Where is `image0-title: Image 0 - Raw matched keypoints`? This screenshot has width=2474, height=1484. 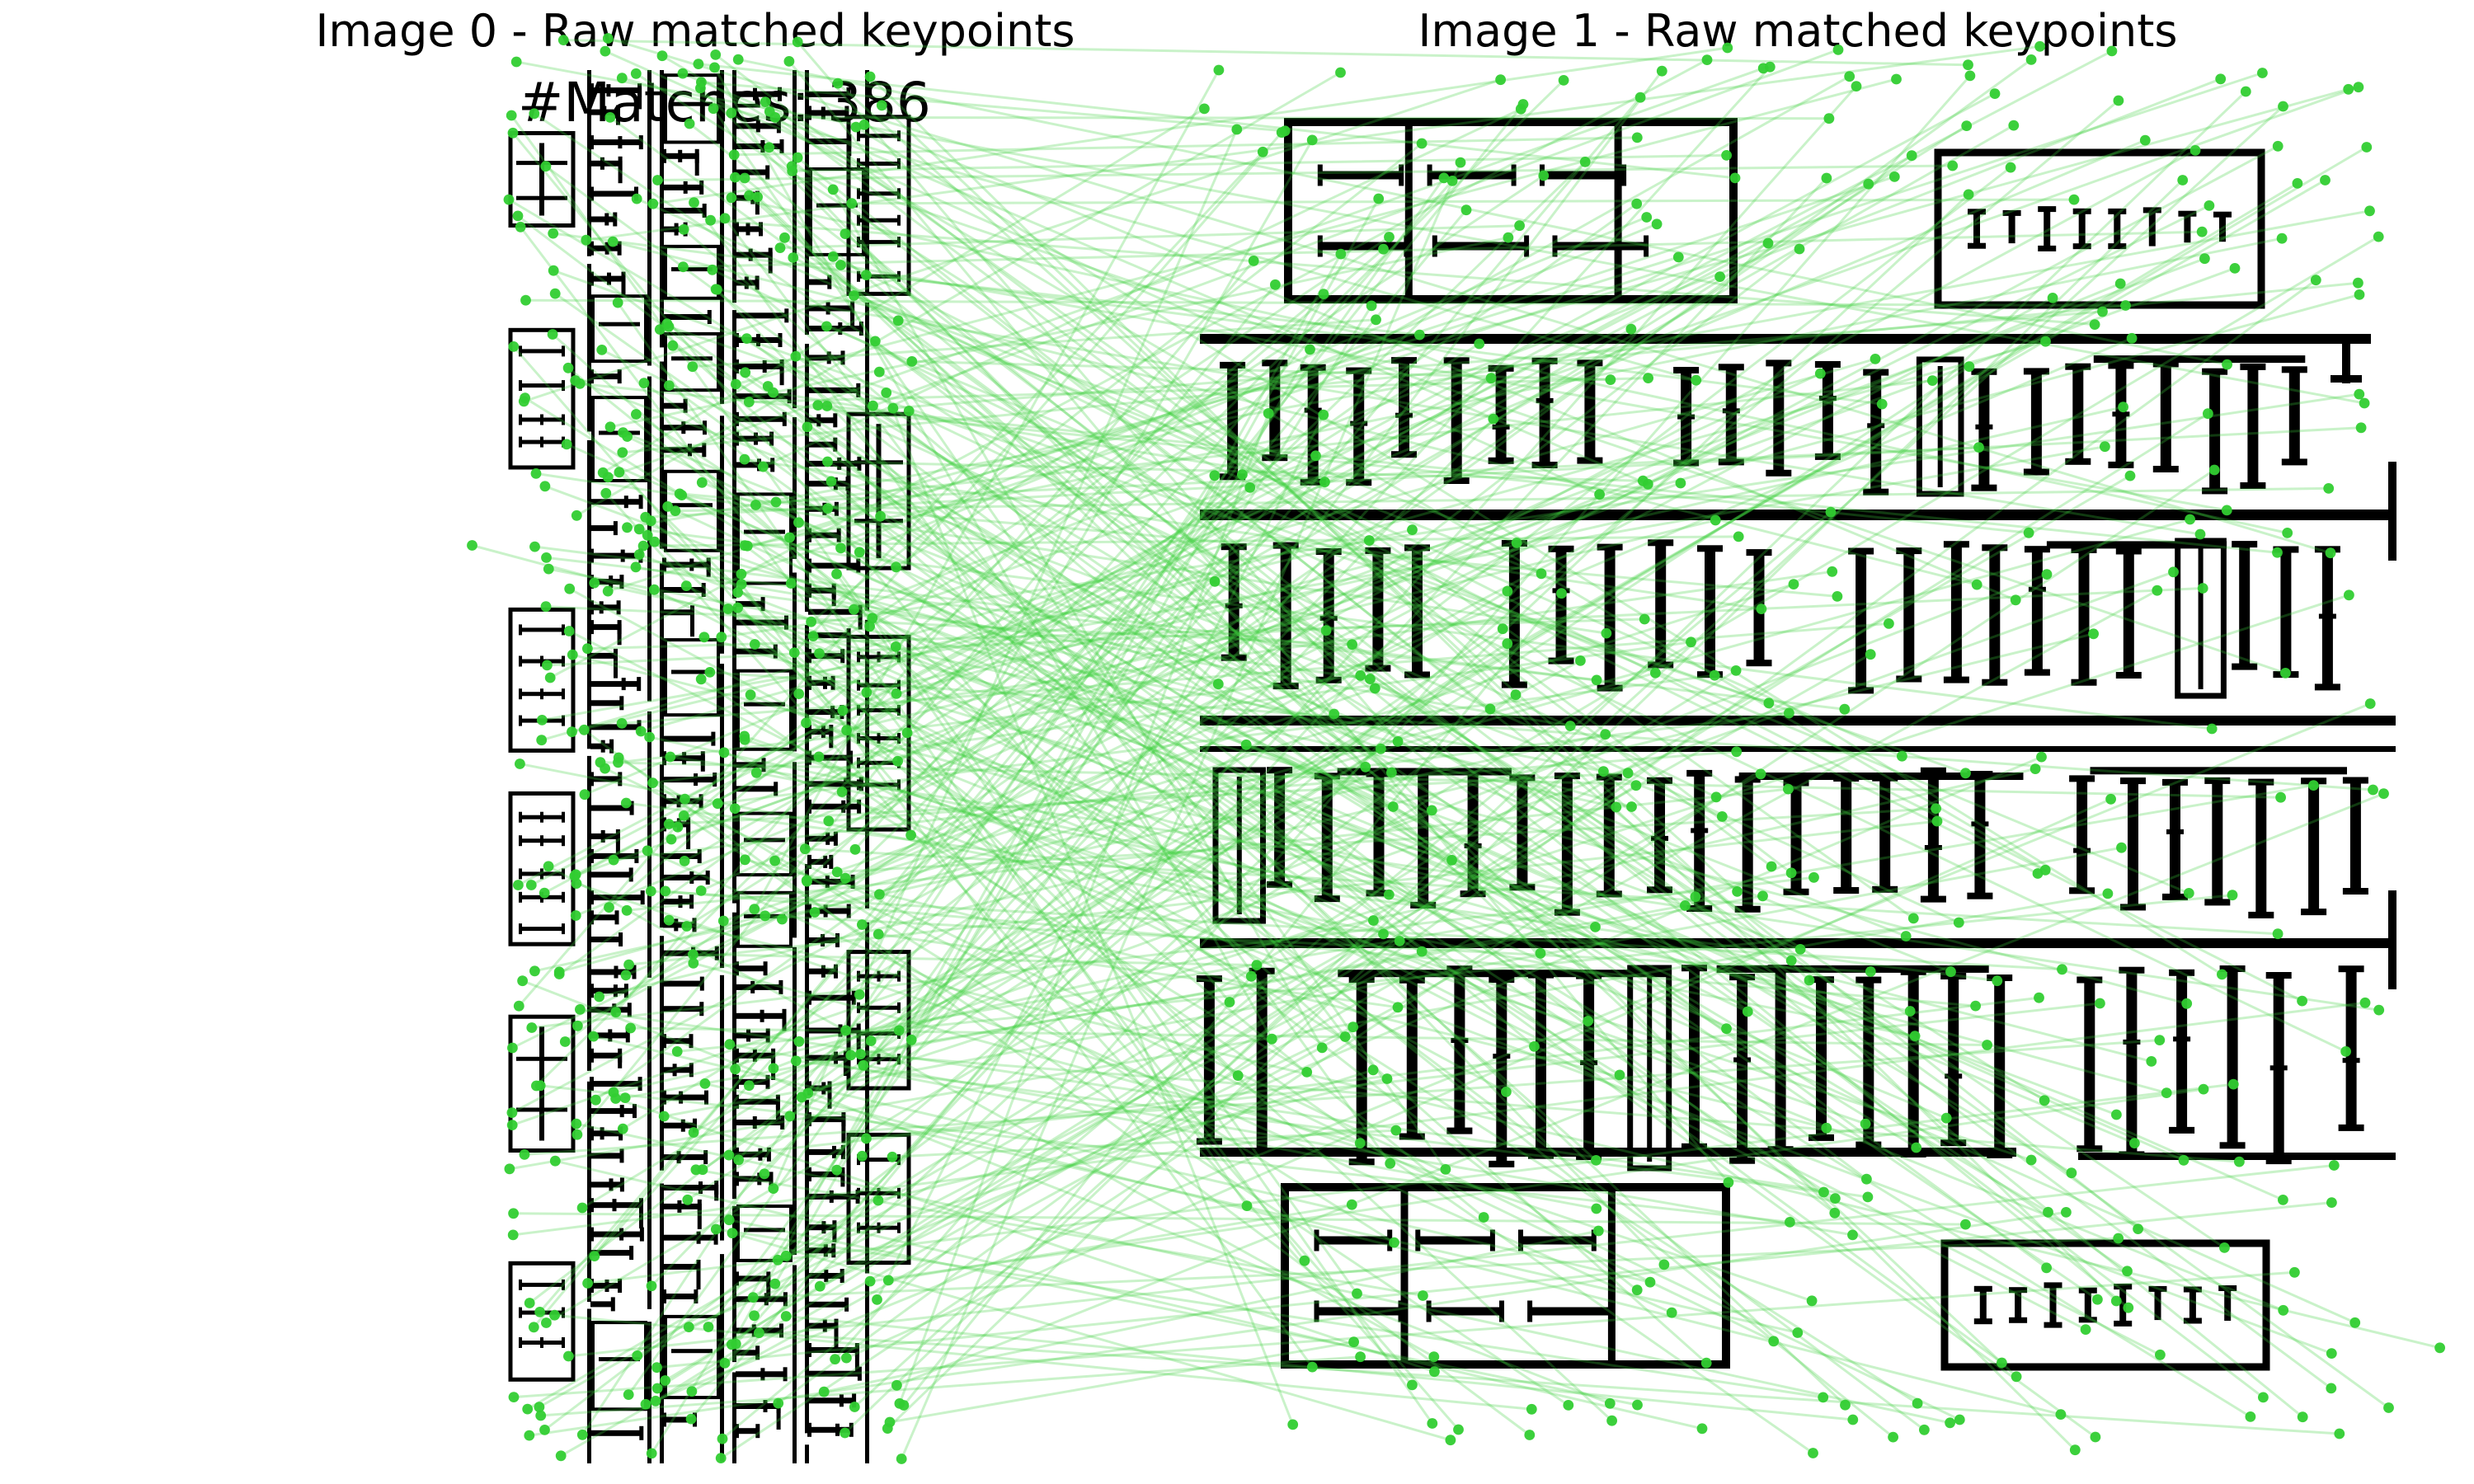 image0-title: Image 0 - Raw matched keypoints is located at coordinates (695, 31).